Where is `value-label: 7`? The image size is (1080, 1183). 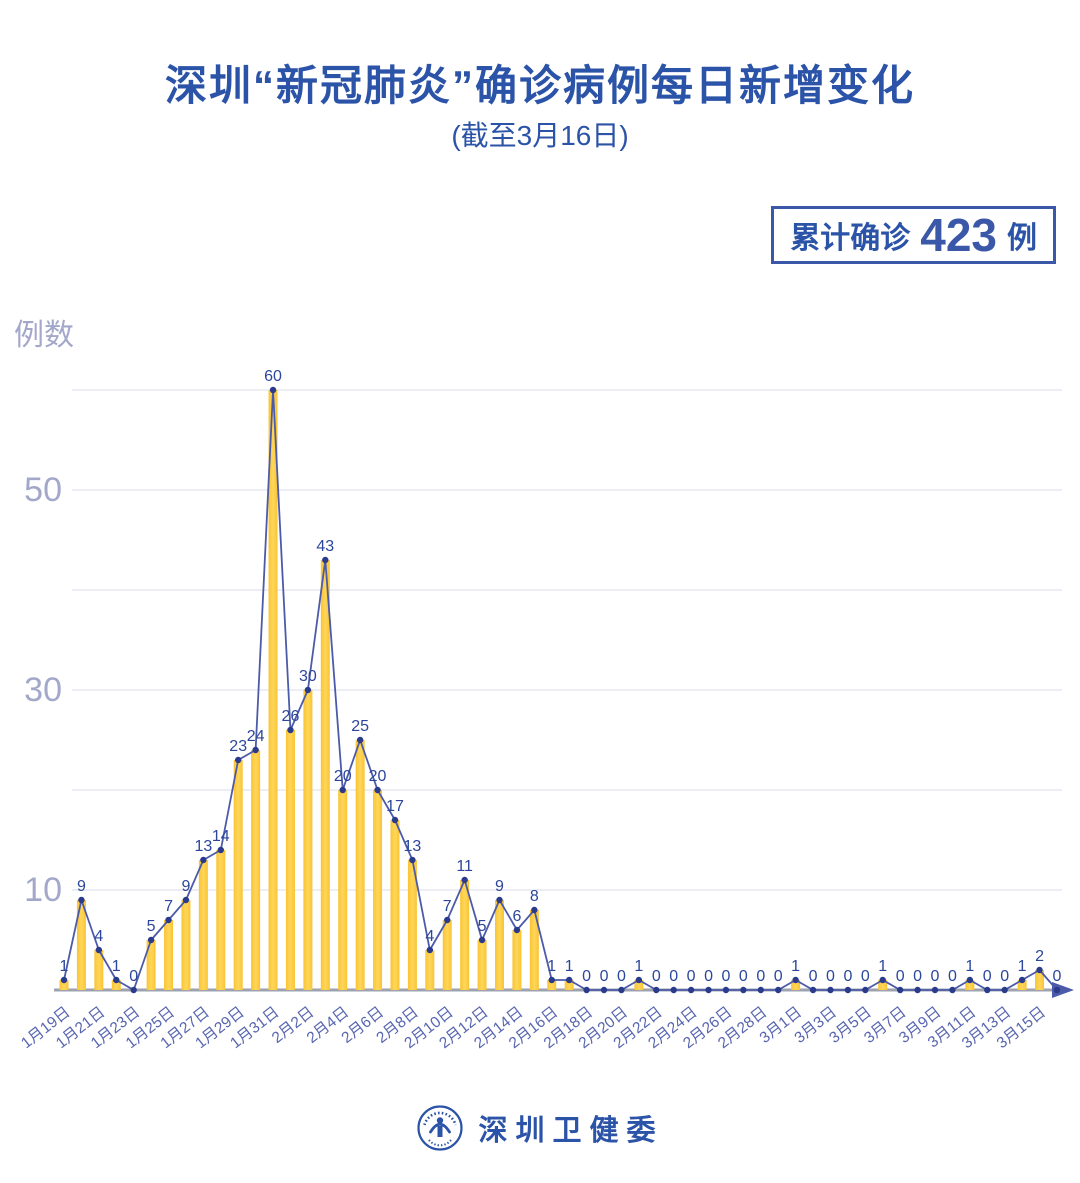
value-label: 7 is located at coordinates (168, 906).